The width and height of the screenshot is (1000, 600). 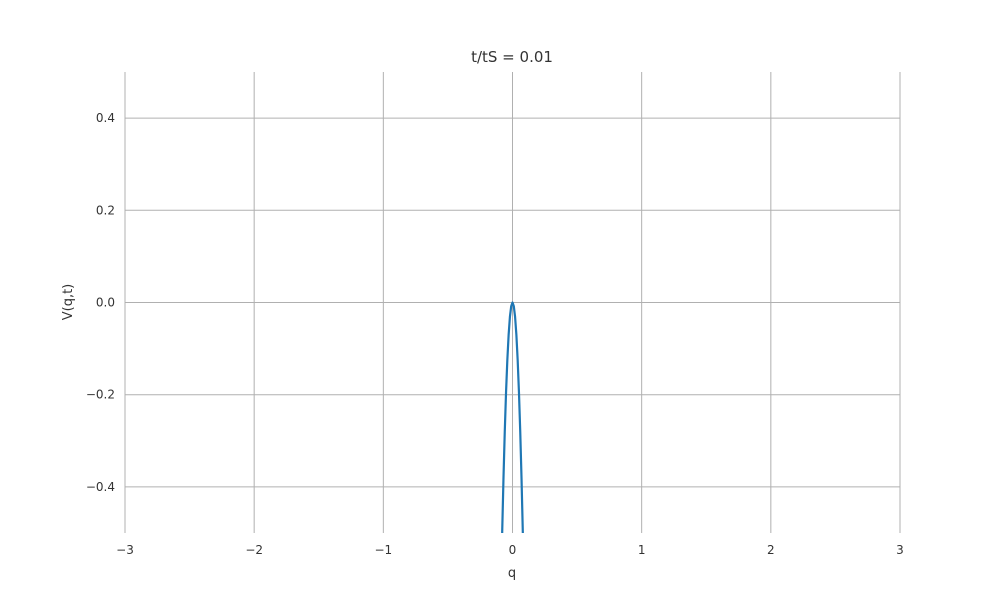 What do you see at coordinates (100, 395) in the screenshot?
I see `y-tick-label: −0.2` at bounding box center [100, 395].